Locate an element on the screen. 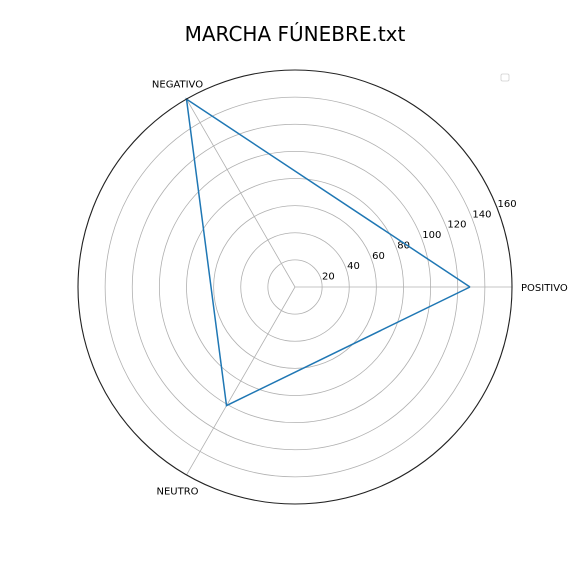 This screenshot has height=576, width=576. spoke-neutro is located at coordinates (241, 381).